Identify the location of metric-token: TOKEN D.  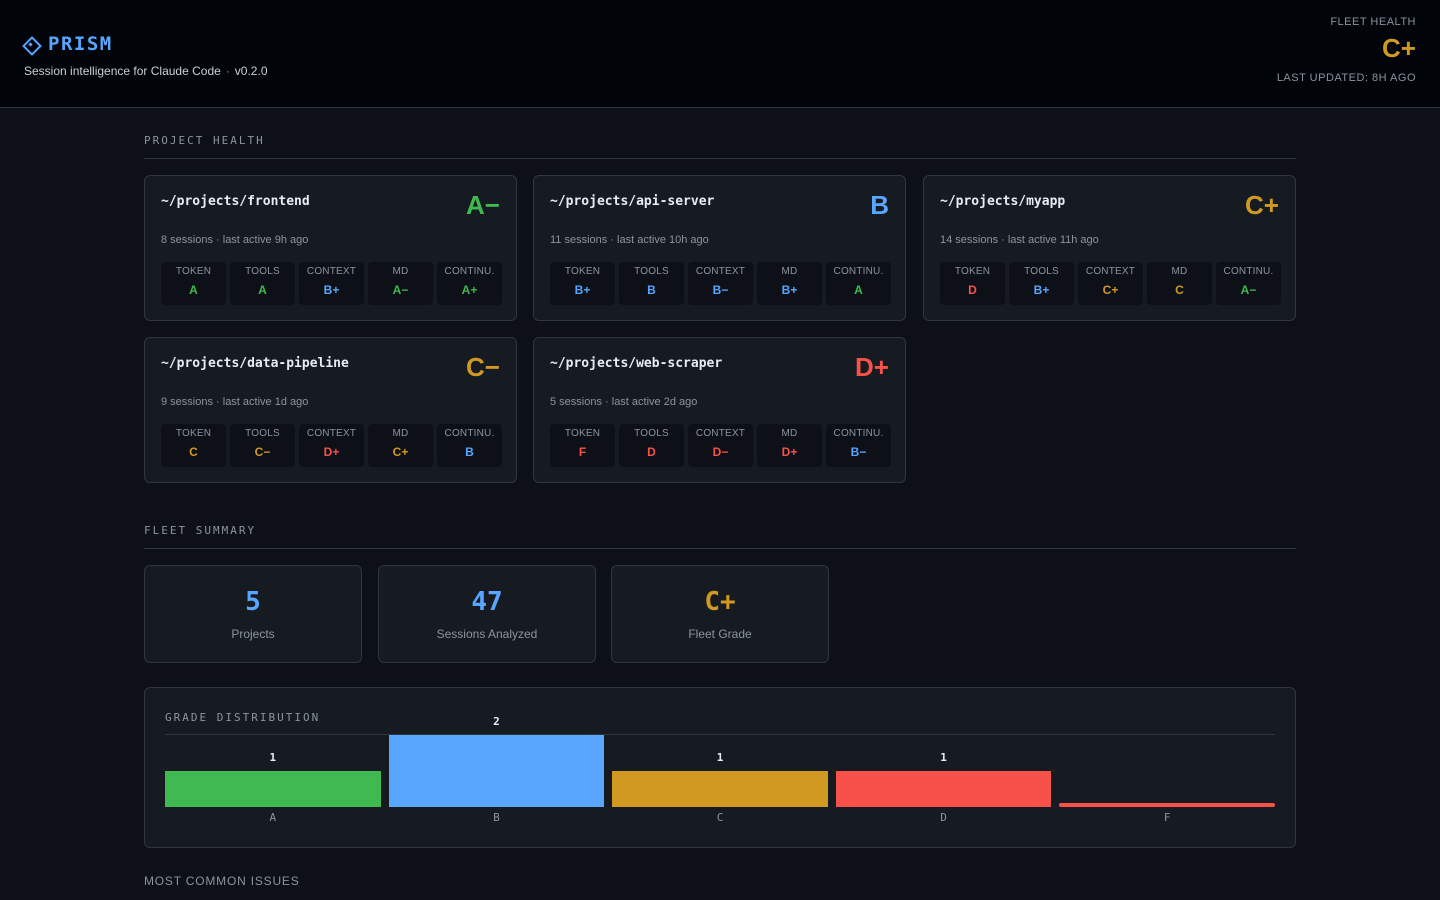
(972, 283).